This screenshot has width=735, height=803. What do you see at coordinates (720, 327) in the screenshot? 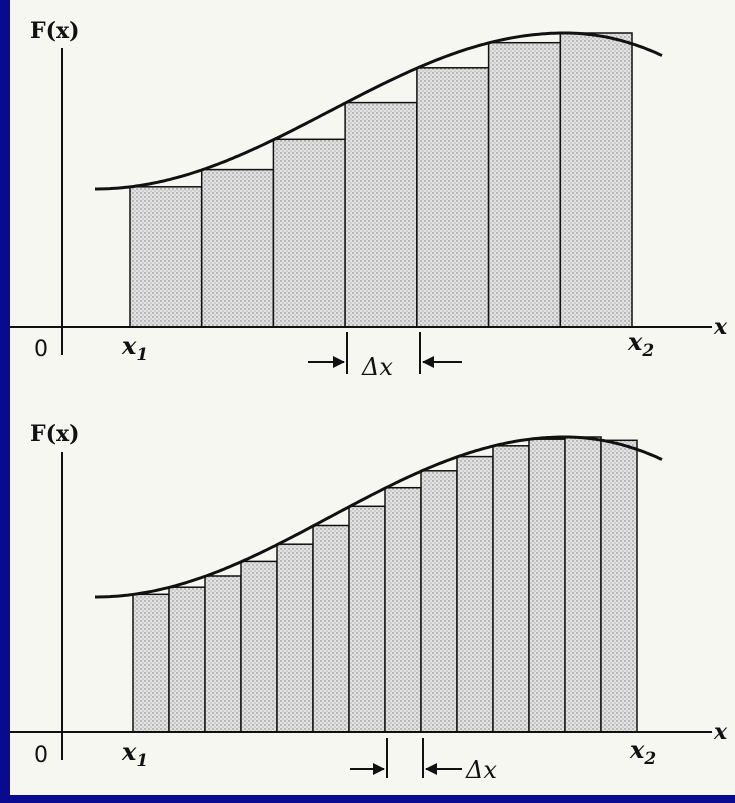
I see `x-axis-label-top: x` at bounding box center [720, 327].